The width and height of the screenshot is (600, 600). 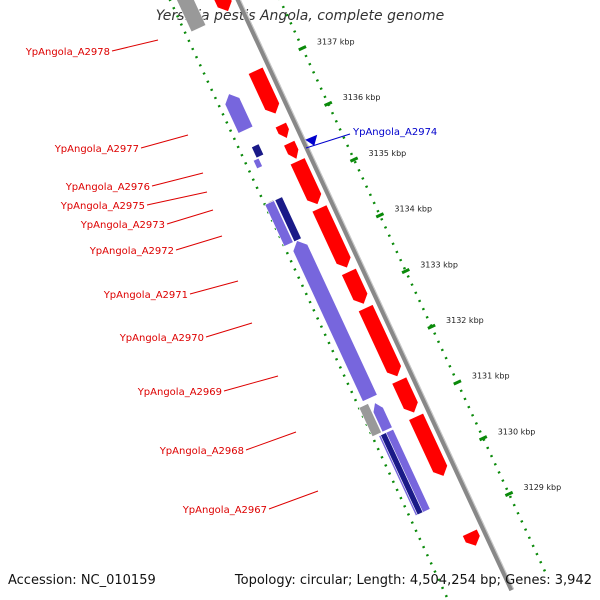 I want to click on gene-label: YpAngola_A2973, so click(x=122, y=225).